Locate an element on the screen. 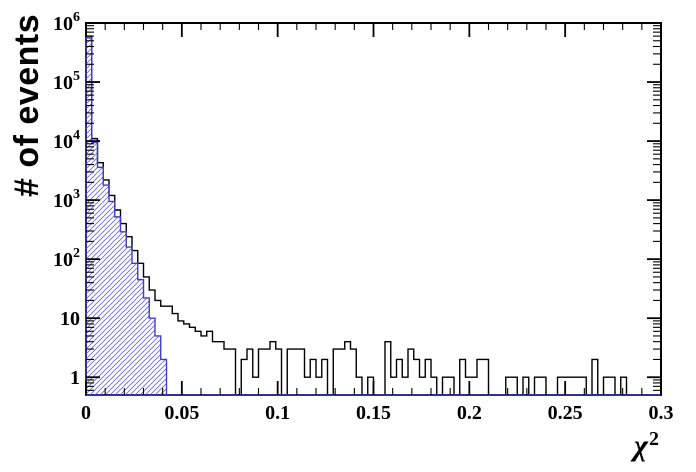 This screenshot has height=472, width=696. x-tick-label: 0.05 is located at coordinates (181, 413).